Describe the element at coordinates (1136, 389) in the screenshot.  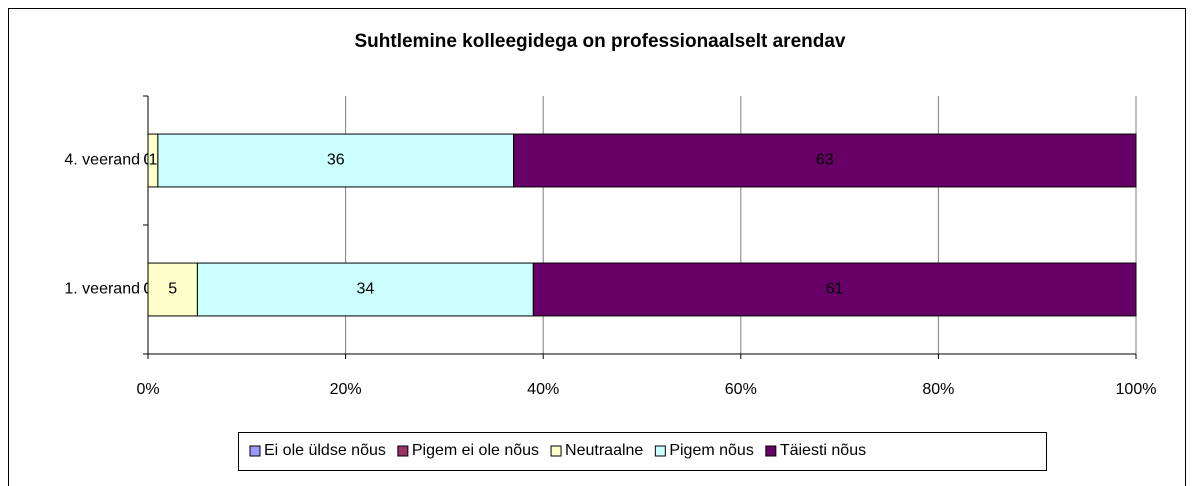
I see `x-tick-label: 100%` at that location.